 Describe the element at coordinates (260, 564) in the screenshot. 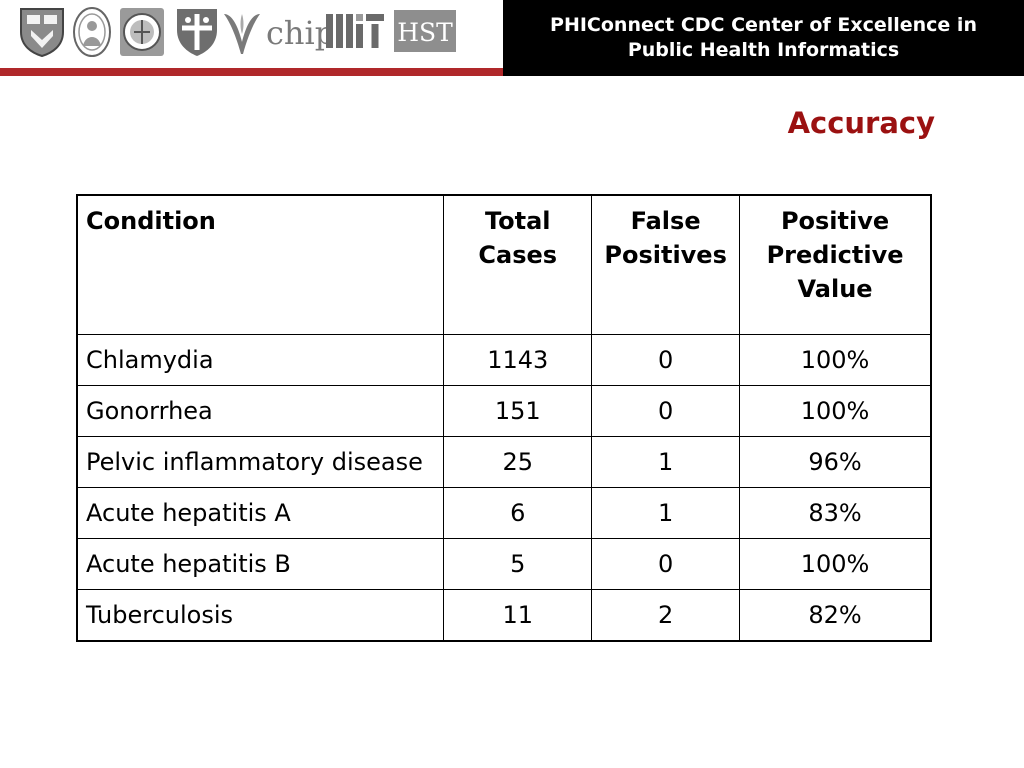

I see `cell-condition: Acute hepatitis B` at that location.